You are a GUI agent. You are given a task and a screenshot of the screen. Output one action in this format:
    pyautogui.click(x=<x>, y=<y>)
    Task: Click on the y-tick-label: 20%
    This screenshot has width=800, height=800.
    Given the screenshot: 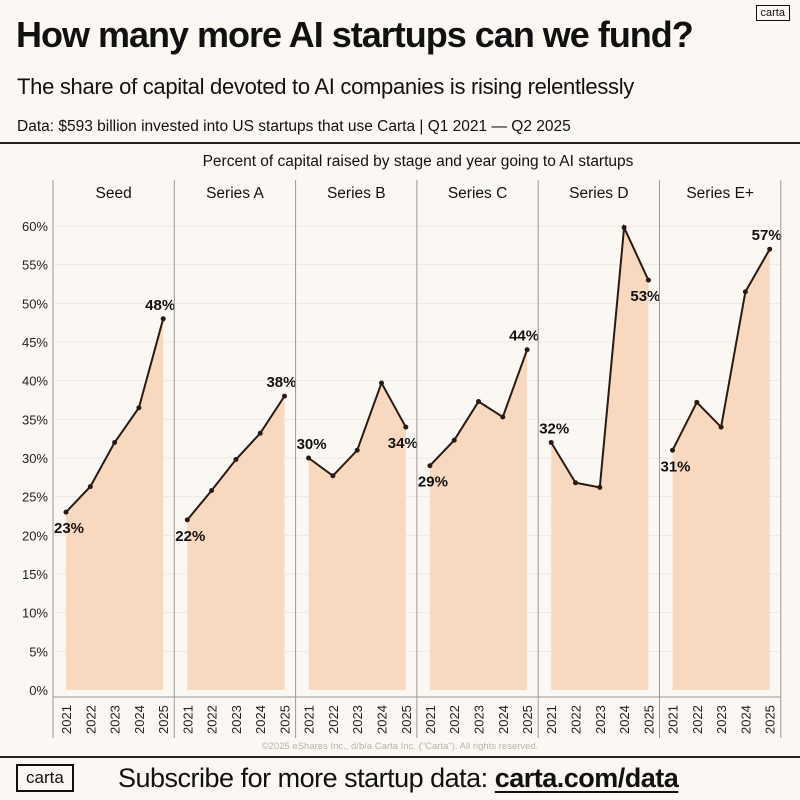 What is the action you would take?
    pyautogui.click(x=35, y=535)
    